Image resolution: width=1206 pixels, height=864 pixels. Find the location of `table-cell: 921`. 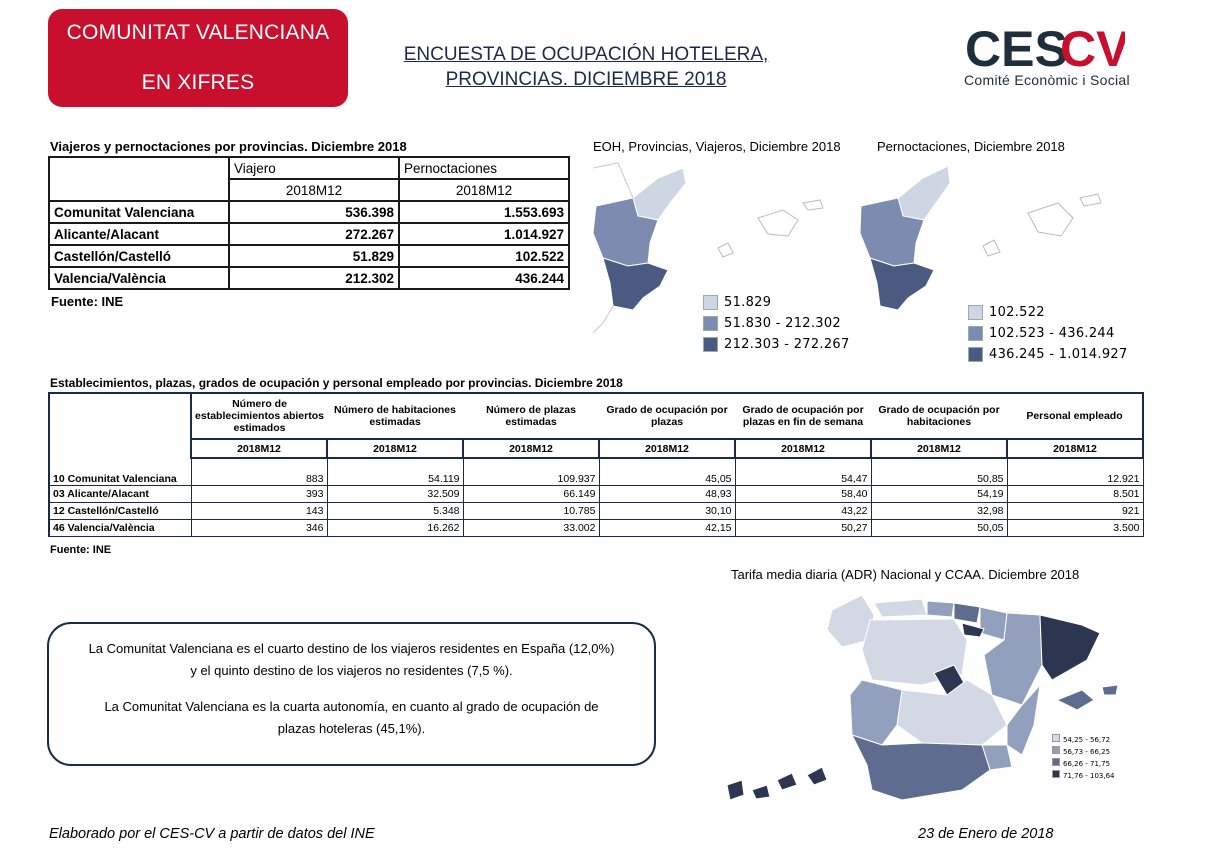

table-cell: 921 is located at coordinates (1075, 511).